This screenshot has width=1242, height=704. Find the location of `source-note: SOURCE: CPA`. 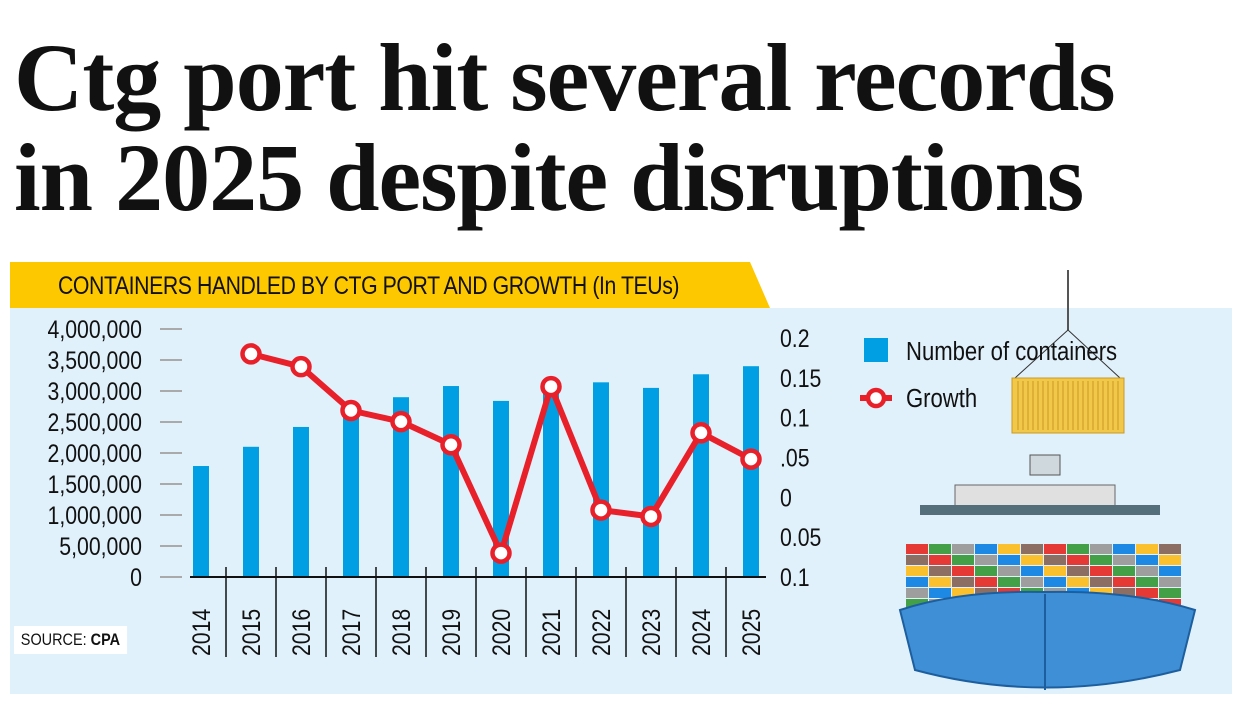

source-note: SOURCE: CPA is located at coordinates (70, 640).